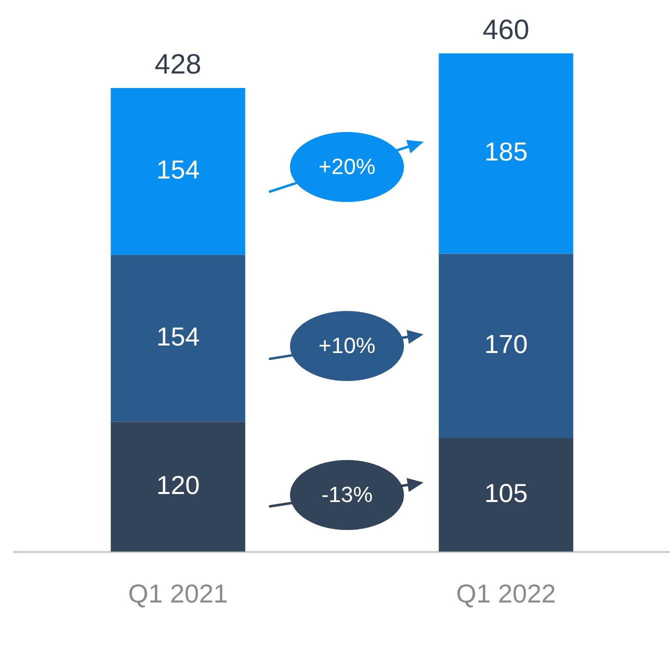 The image size is (670, 649). What do you see at coordinates (347, 167) in the screenshot?
I see `oval-badge: +20%` at bounding box center [347, 167].